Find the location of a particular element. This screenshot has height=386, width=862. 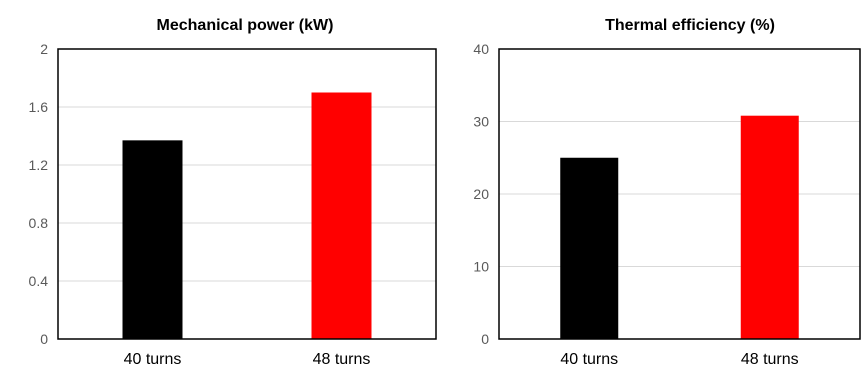

y-tick-label: 0.4 is located at coordinates (39, 281).